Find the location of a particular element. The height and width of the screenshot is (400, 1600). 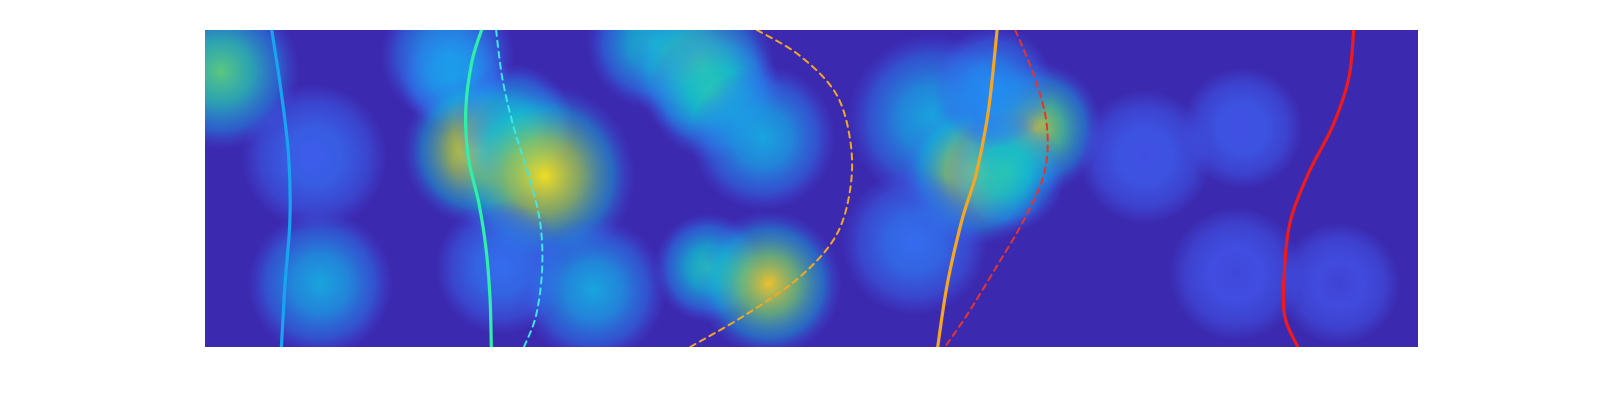

curve-4-line is located at coordinates (771, 188).